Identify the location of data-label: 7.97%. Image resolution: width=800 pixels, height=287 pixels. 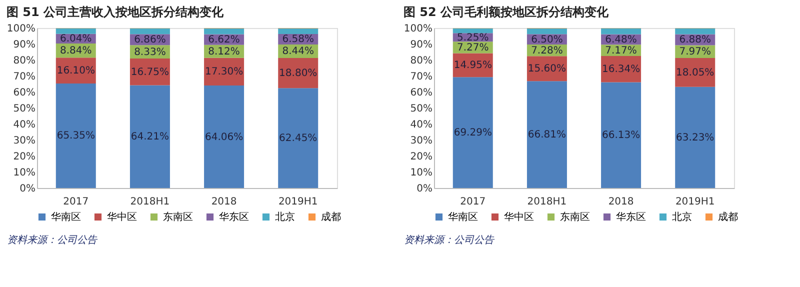
(695, 52).